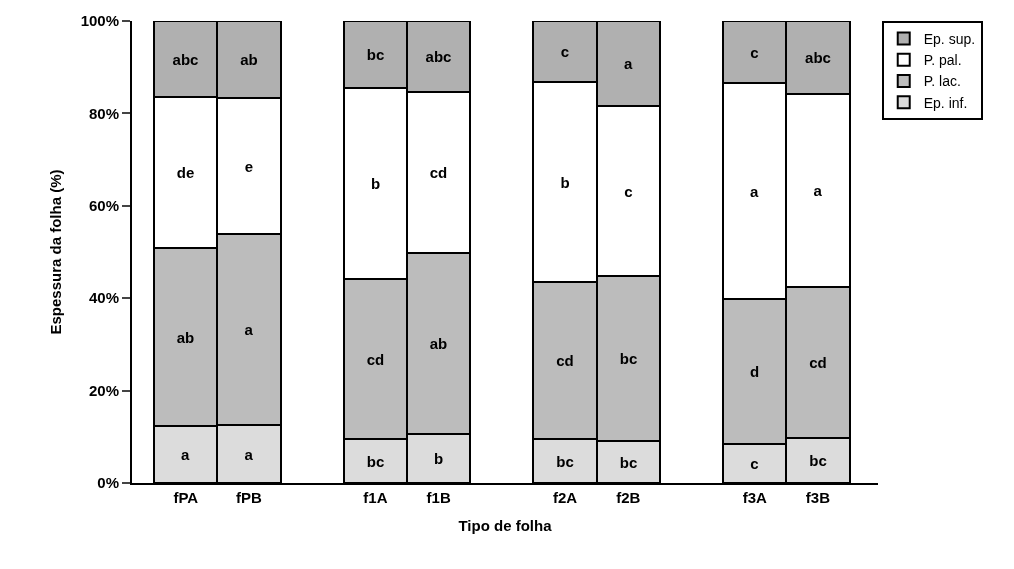 The height and width of the screenshot is (569, 1014). What do you see at coordinates (249, 166) in the screenshot?
I see `data-label: e` at bounding box center [249, 166].